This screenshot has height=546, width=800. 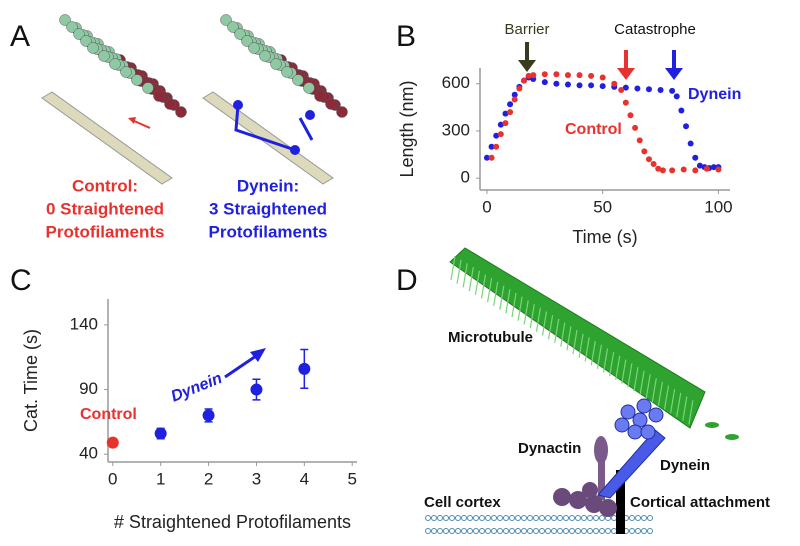 What do you see at coordinates (462, 502) in the screenshot?
I see `label: Cell cortex` at bounding box center [462, 502].